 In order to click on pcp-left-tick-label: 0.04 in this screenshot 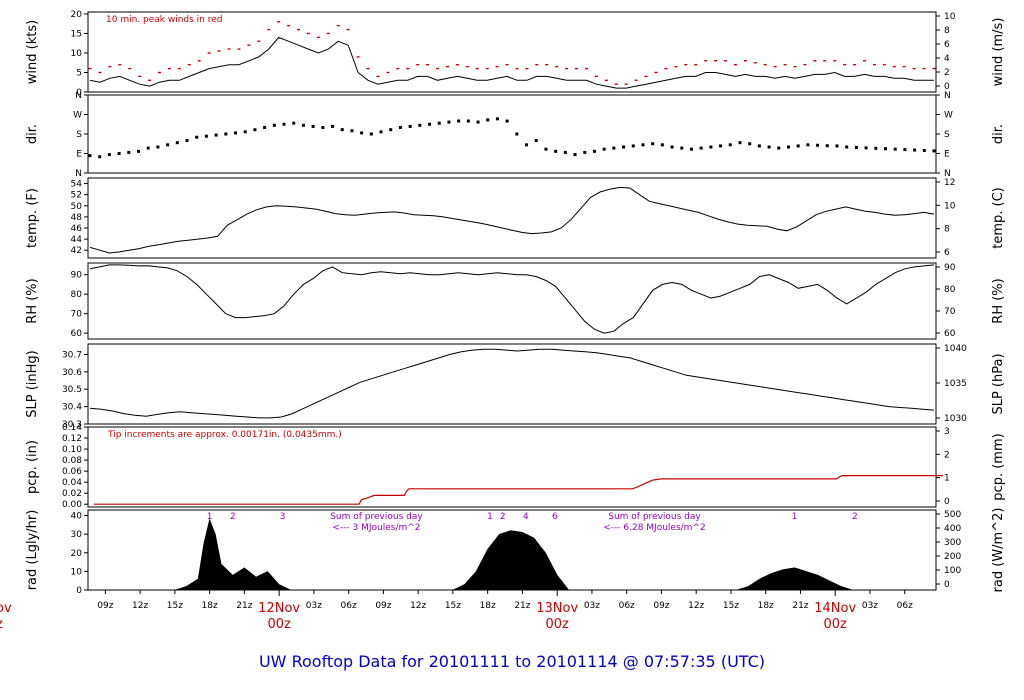, I will do `click(72, 483)`.